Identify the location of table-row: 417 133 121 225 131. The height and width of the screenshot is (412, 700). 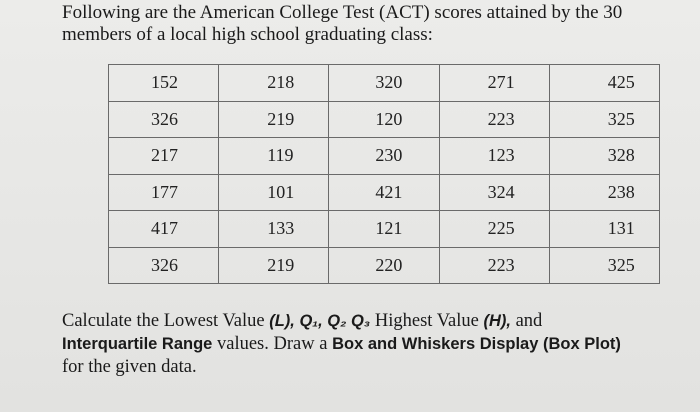
(384, 229).